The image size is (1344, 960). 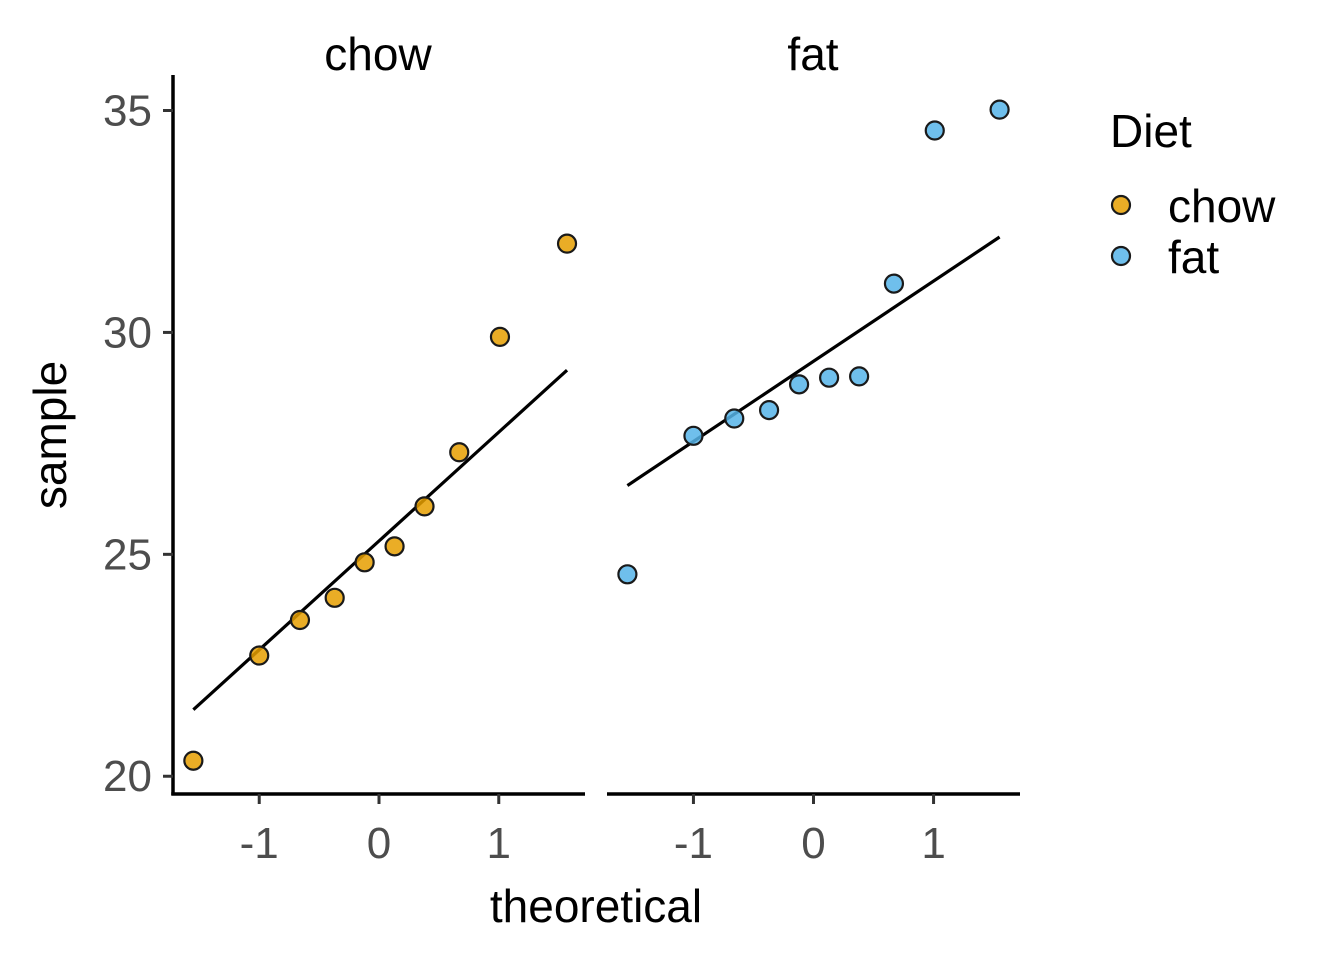 What do you see at coordinates (812, 54) in the screenshot?
I see `strip-label-fat: fat` at bounding box center [812, 54].